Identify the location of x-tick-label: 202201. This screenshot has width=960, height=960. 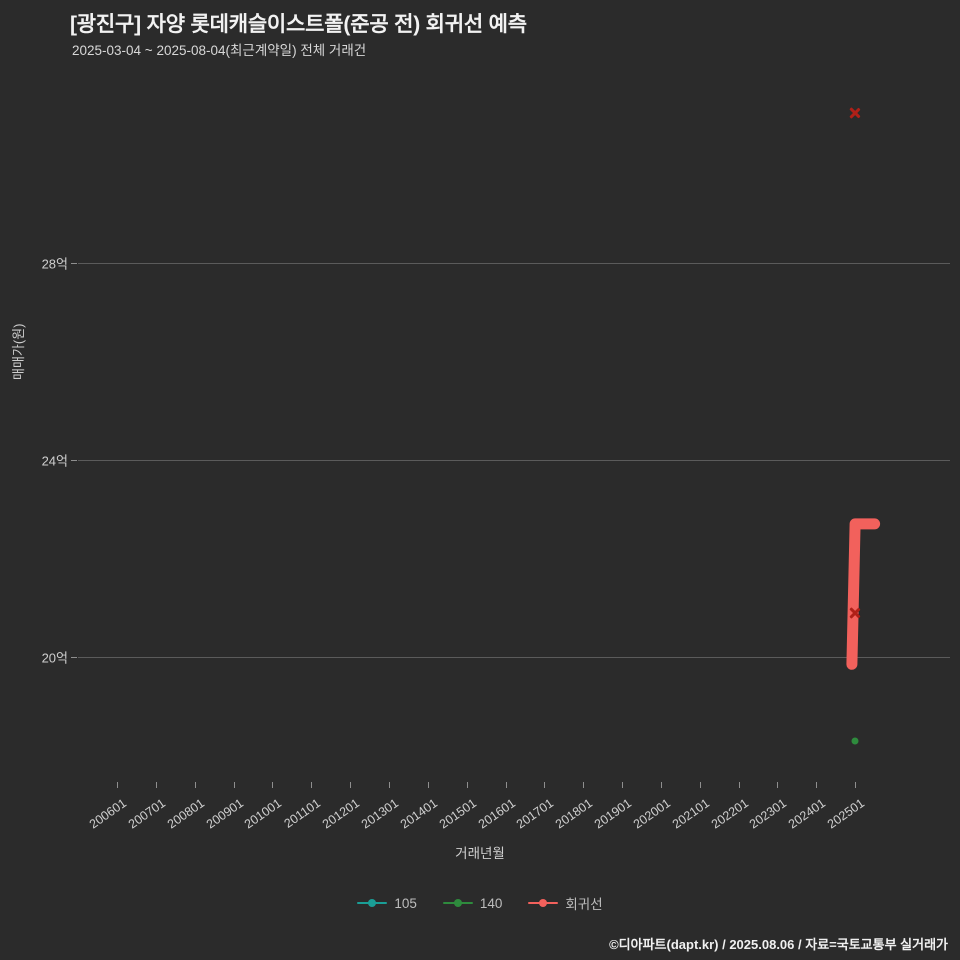
(729, 814).